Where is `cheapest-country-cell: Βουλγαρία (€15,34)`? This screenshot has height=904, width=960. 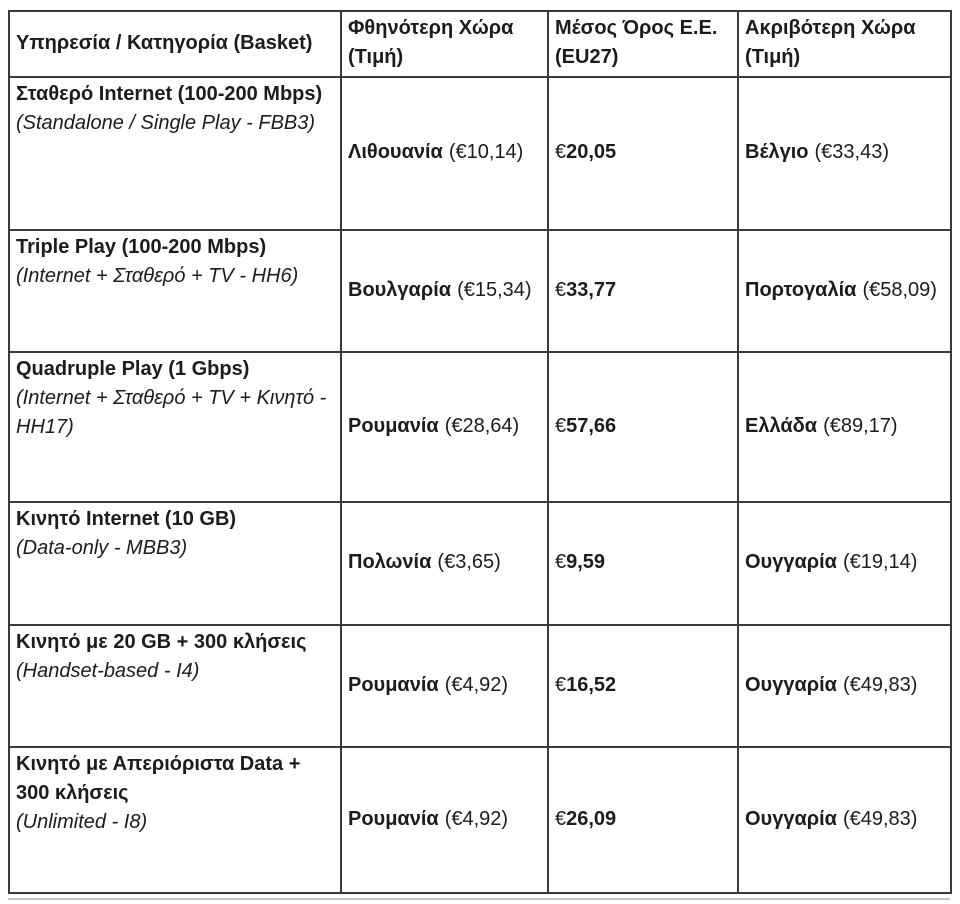
cheapest-country-cell: Βουλγαρία (€15,34) is located at coordinates (444, 291).